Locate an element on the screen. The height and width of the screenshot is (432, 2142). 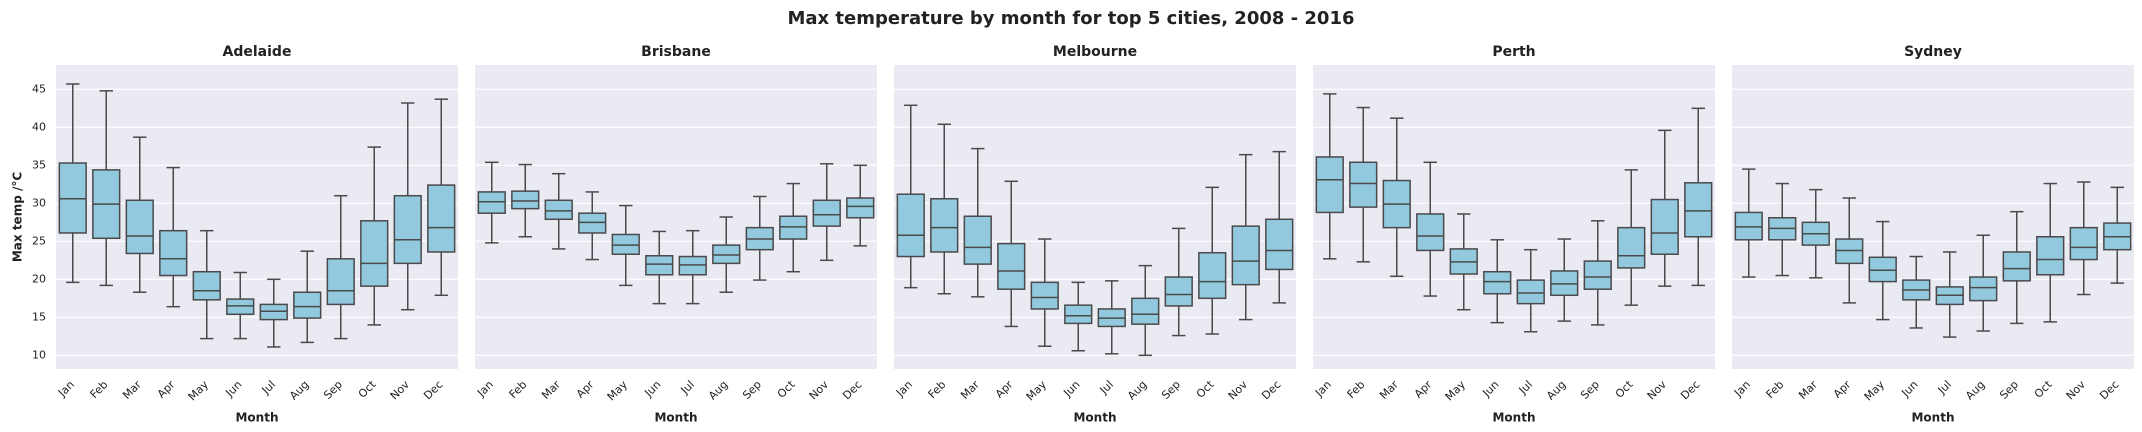
y-tick-label: 10 is located at coordinates (39, 354).